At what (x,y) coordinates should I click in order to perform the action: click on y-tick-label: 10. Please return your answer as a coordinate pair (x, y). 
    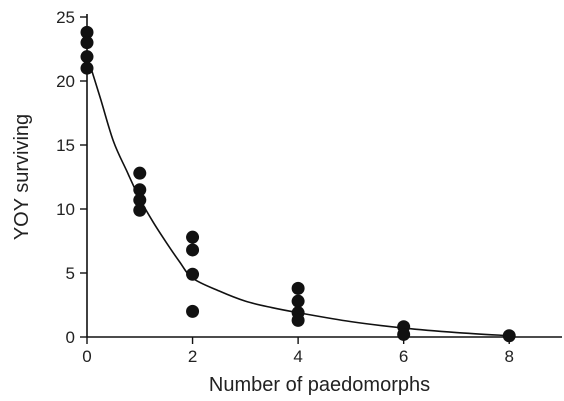
    Looking at the image, I should click on (65, 209).